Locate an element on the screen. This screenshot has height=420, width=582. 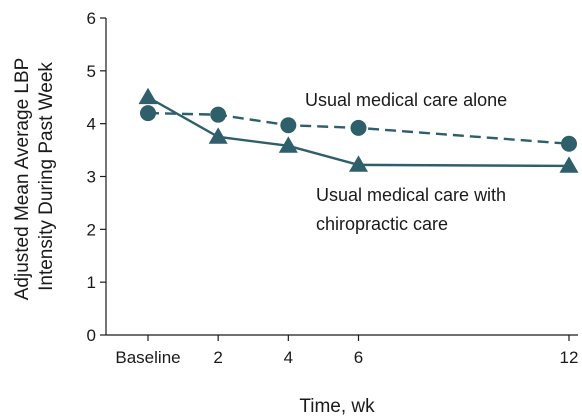
series-label-line-1: Usual medical care with is located at coordinates (411, 195).